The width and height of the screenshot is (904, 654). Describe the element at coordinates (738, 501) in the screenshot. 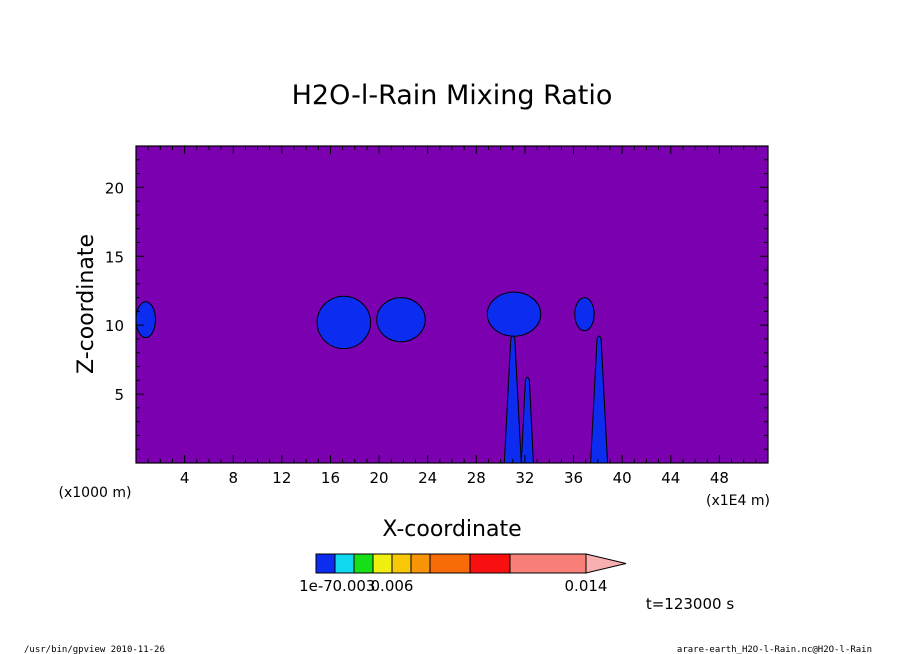

I see `x-unit-right: (x1E4 m)` at that location.